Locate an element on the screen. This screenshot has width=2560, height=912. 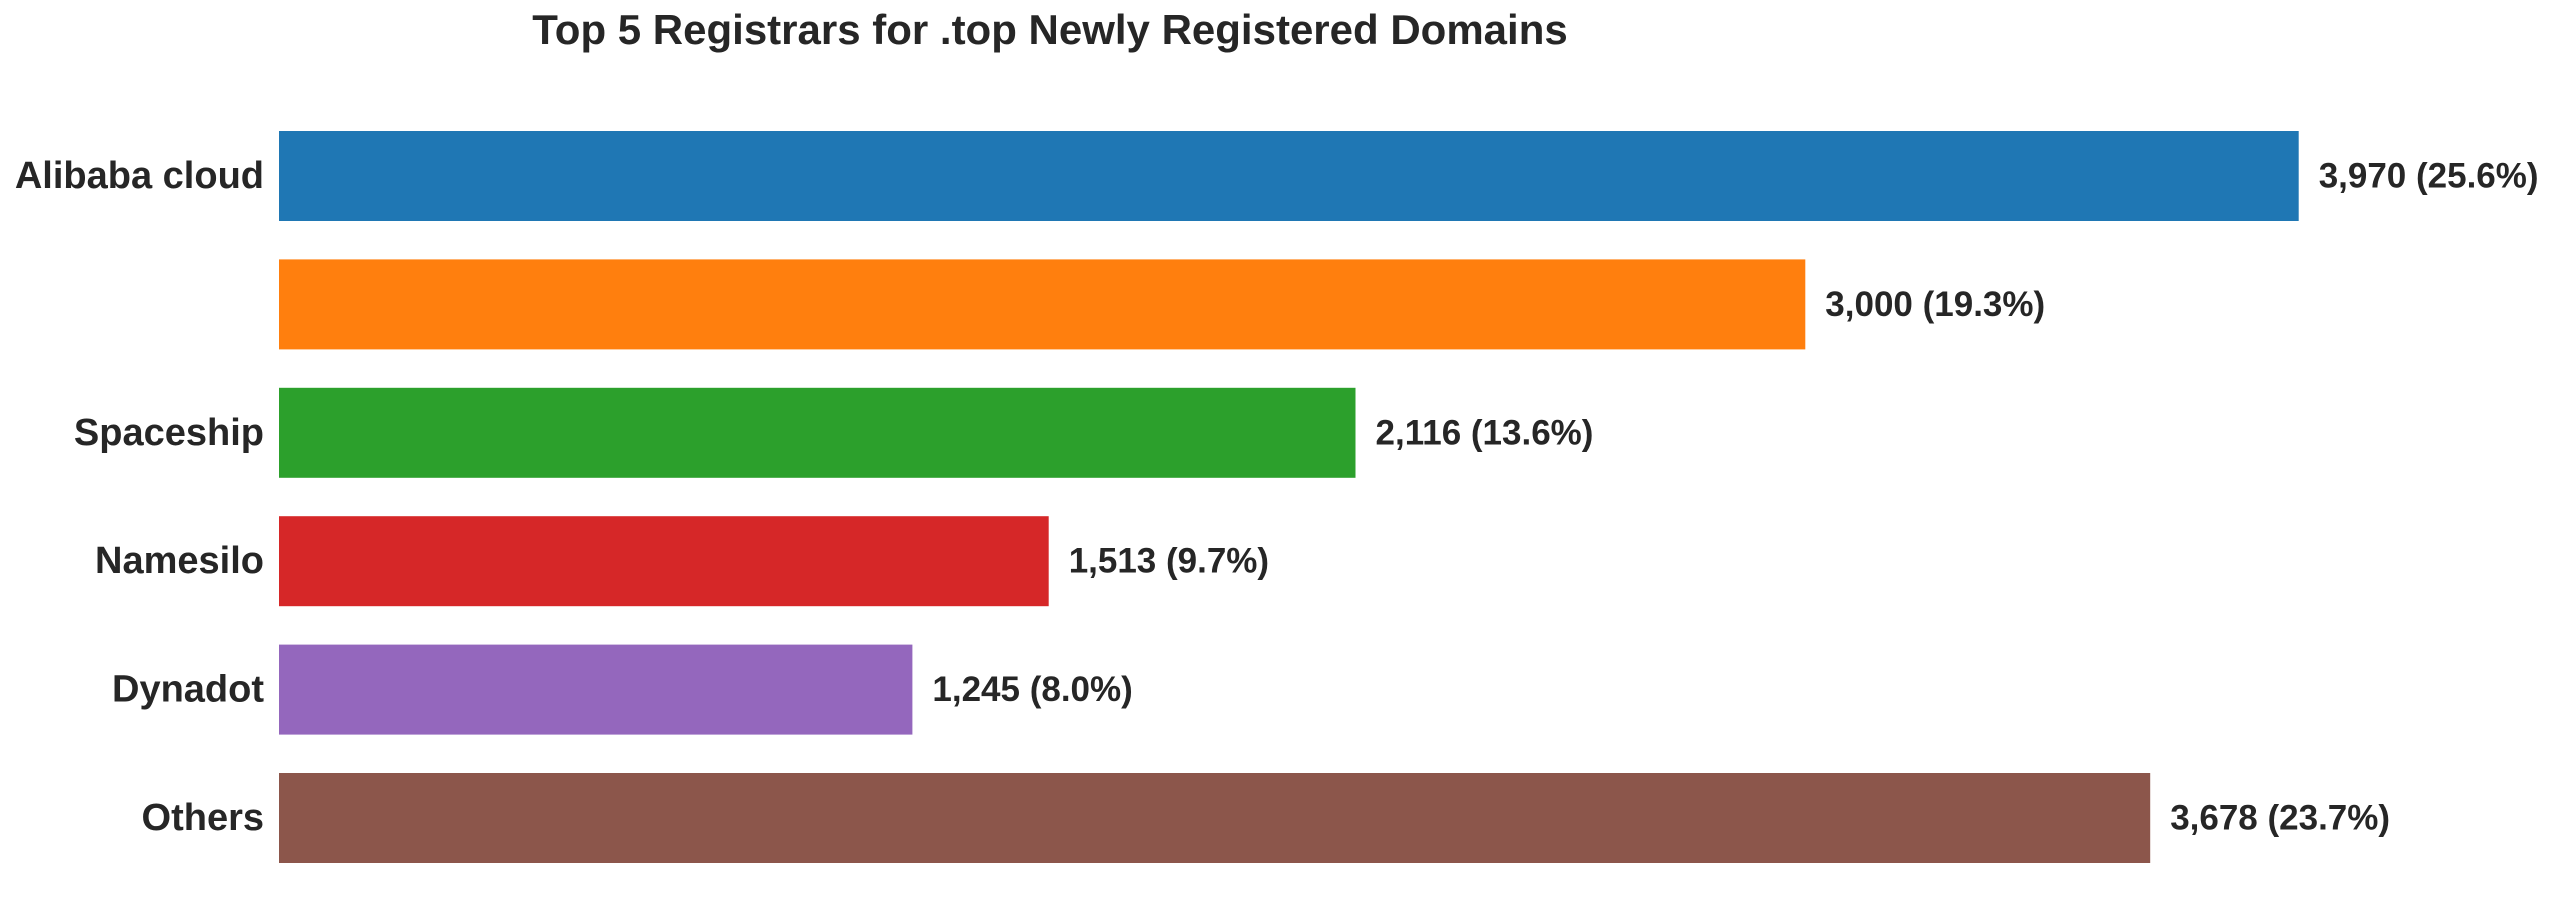
data-label-2: 2,116 (13.6%) is located at coordinates (1485, 432).